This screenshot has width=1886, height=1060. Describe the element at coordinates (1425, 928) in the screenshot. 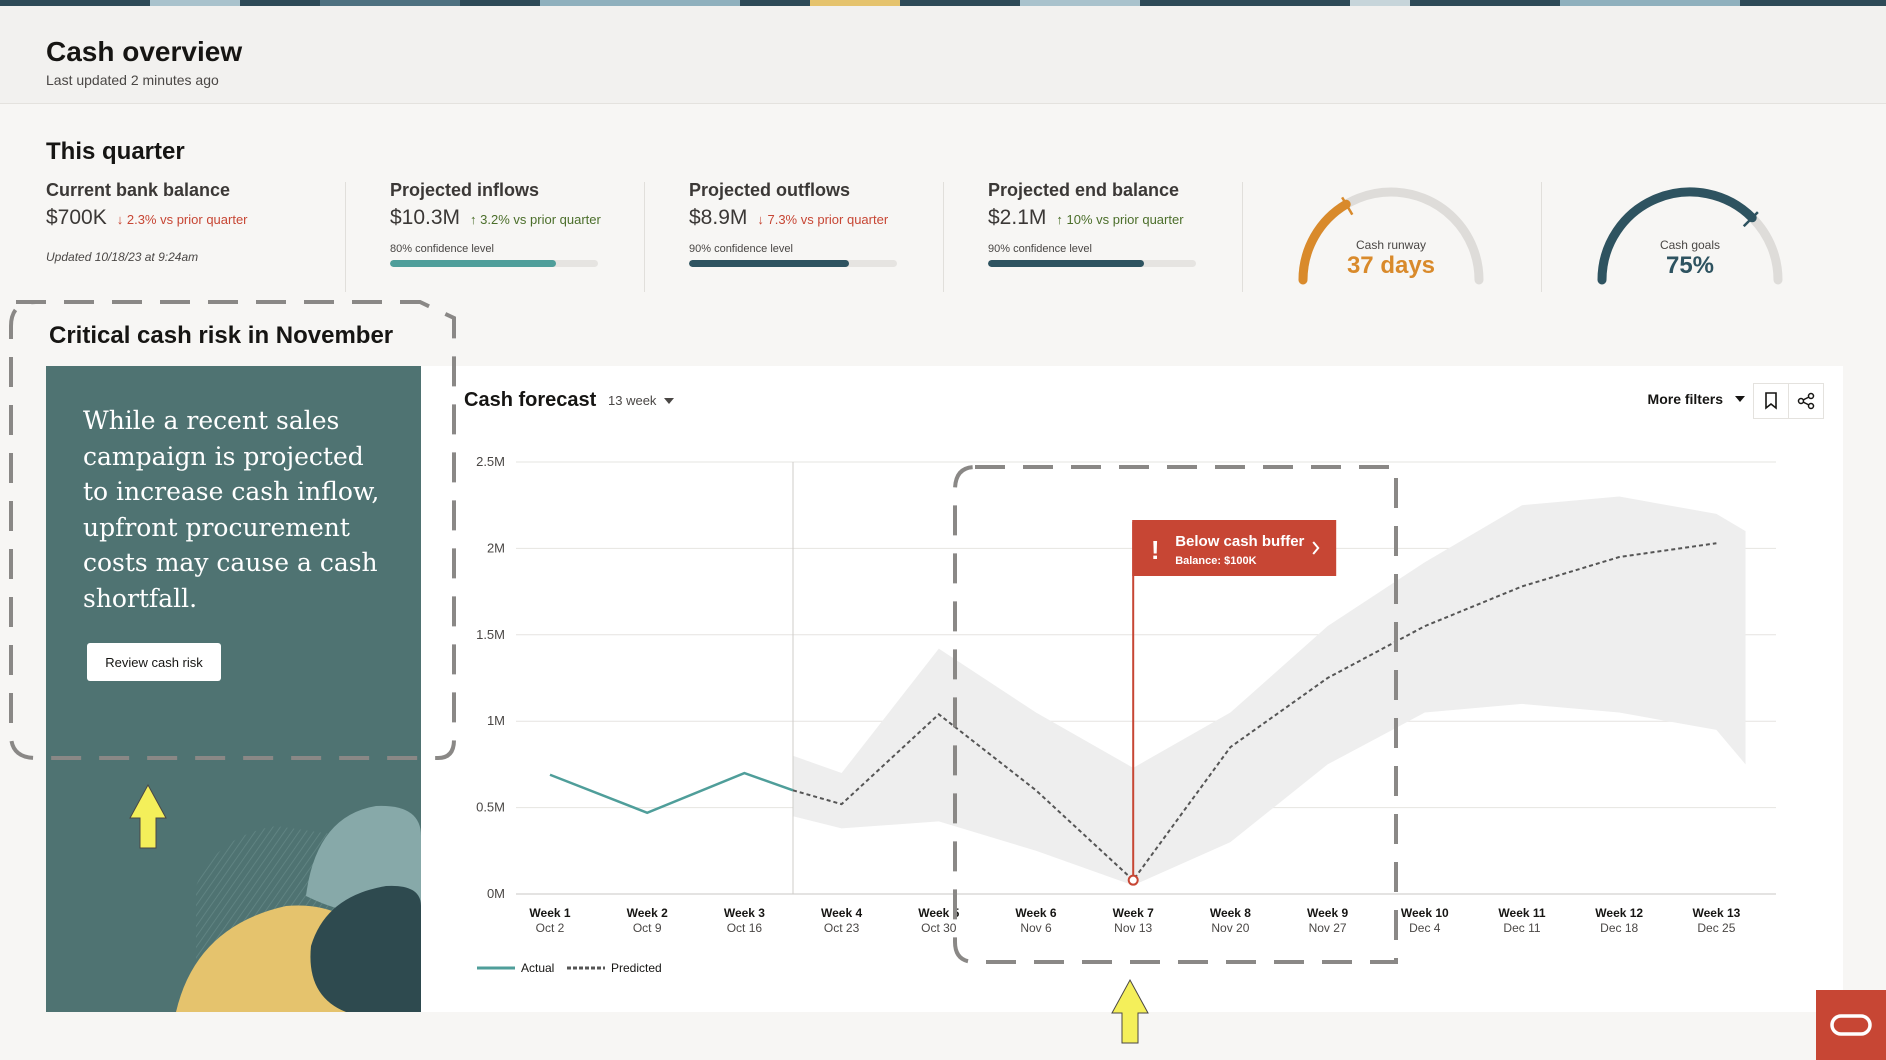

I see `x-tick-date: Dec 4` at that location.